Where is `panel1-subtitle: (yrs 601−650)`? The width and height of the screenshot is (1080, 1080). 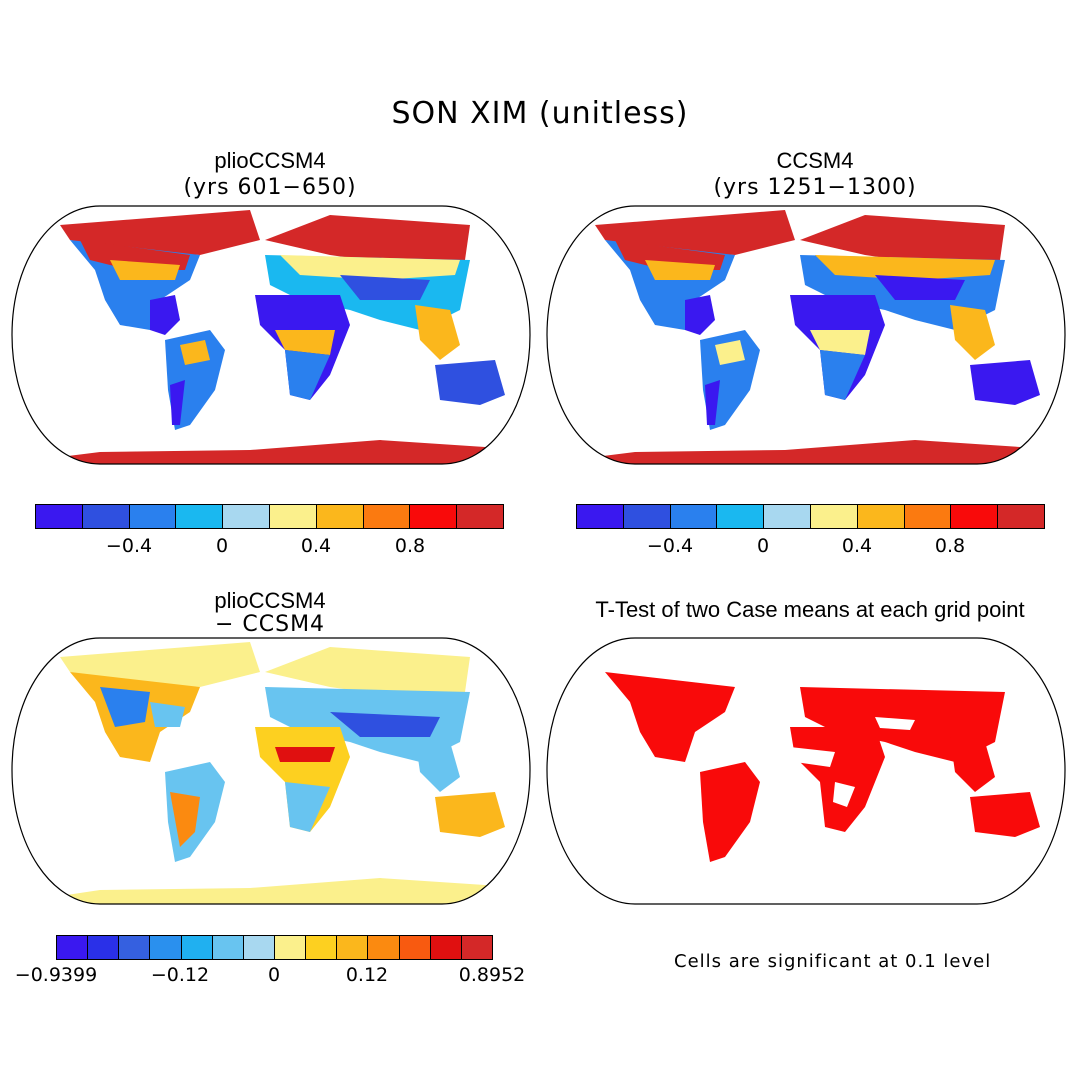
panel1-subtitle: (yrs 601−650) is located at coordinates (270, 187).